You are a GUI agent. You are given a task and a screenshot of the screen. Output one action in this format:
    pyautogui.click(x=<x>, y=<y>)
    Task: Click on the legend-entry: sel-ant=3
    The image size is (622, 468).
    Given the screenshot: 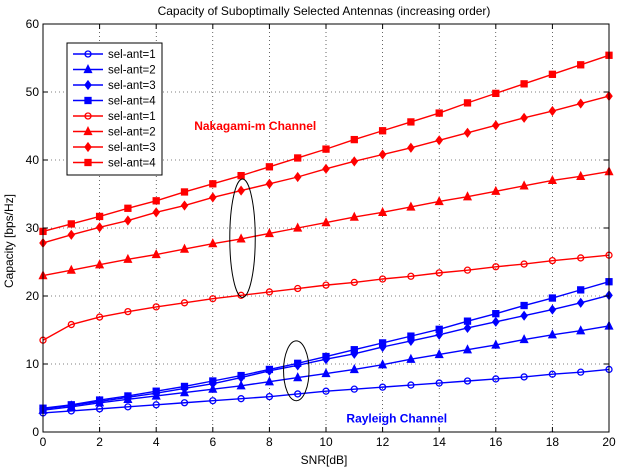 What is the action you would take?
    pyautogui.click(x=114, y=85)
    